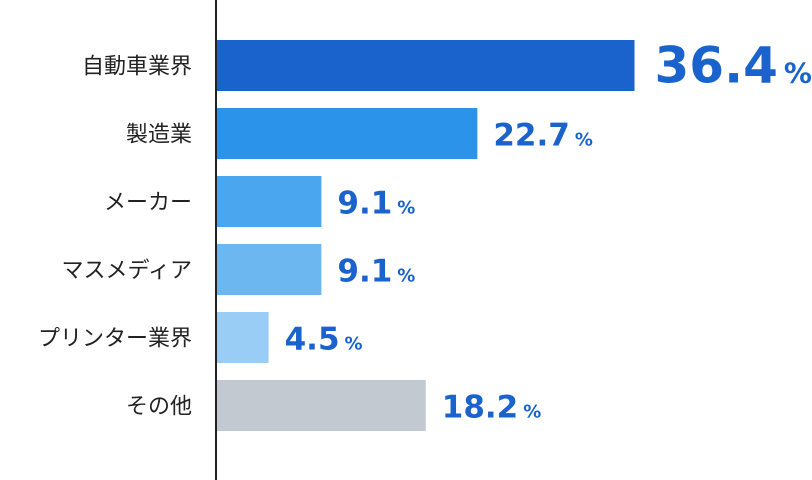 Image resolution: width=812 pixels, height=480 pixels. I want to click on category-label: 自動車業界, so click(137, 67).